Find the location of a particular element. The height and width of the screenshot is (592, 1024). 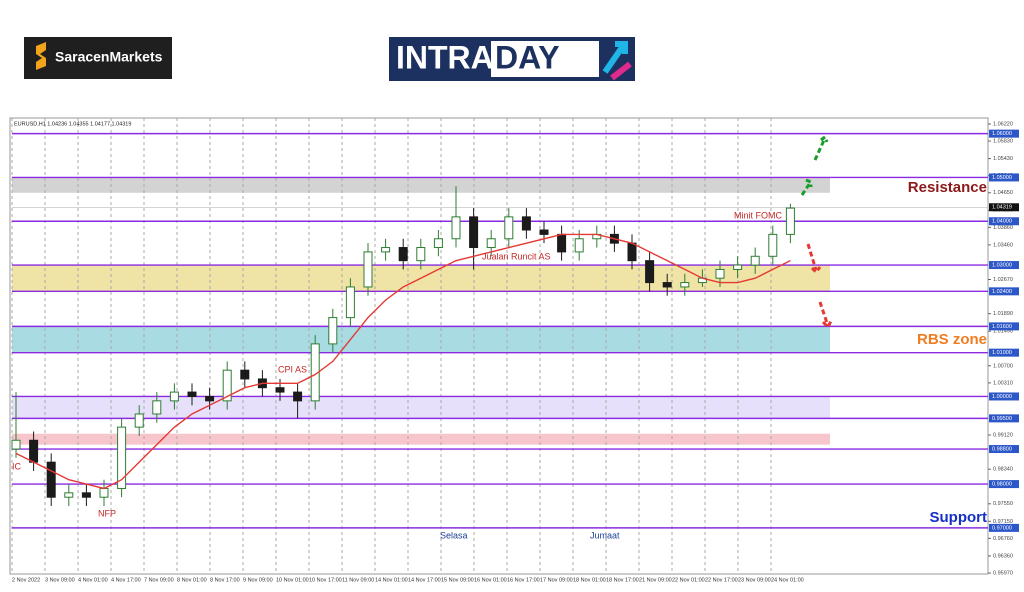

x-tick-label: 4 Nov 01:00 is located at coordinates (93, 580).